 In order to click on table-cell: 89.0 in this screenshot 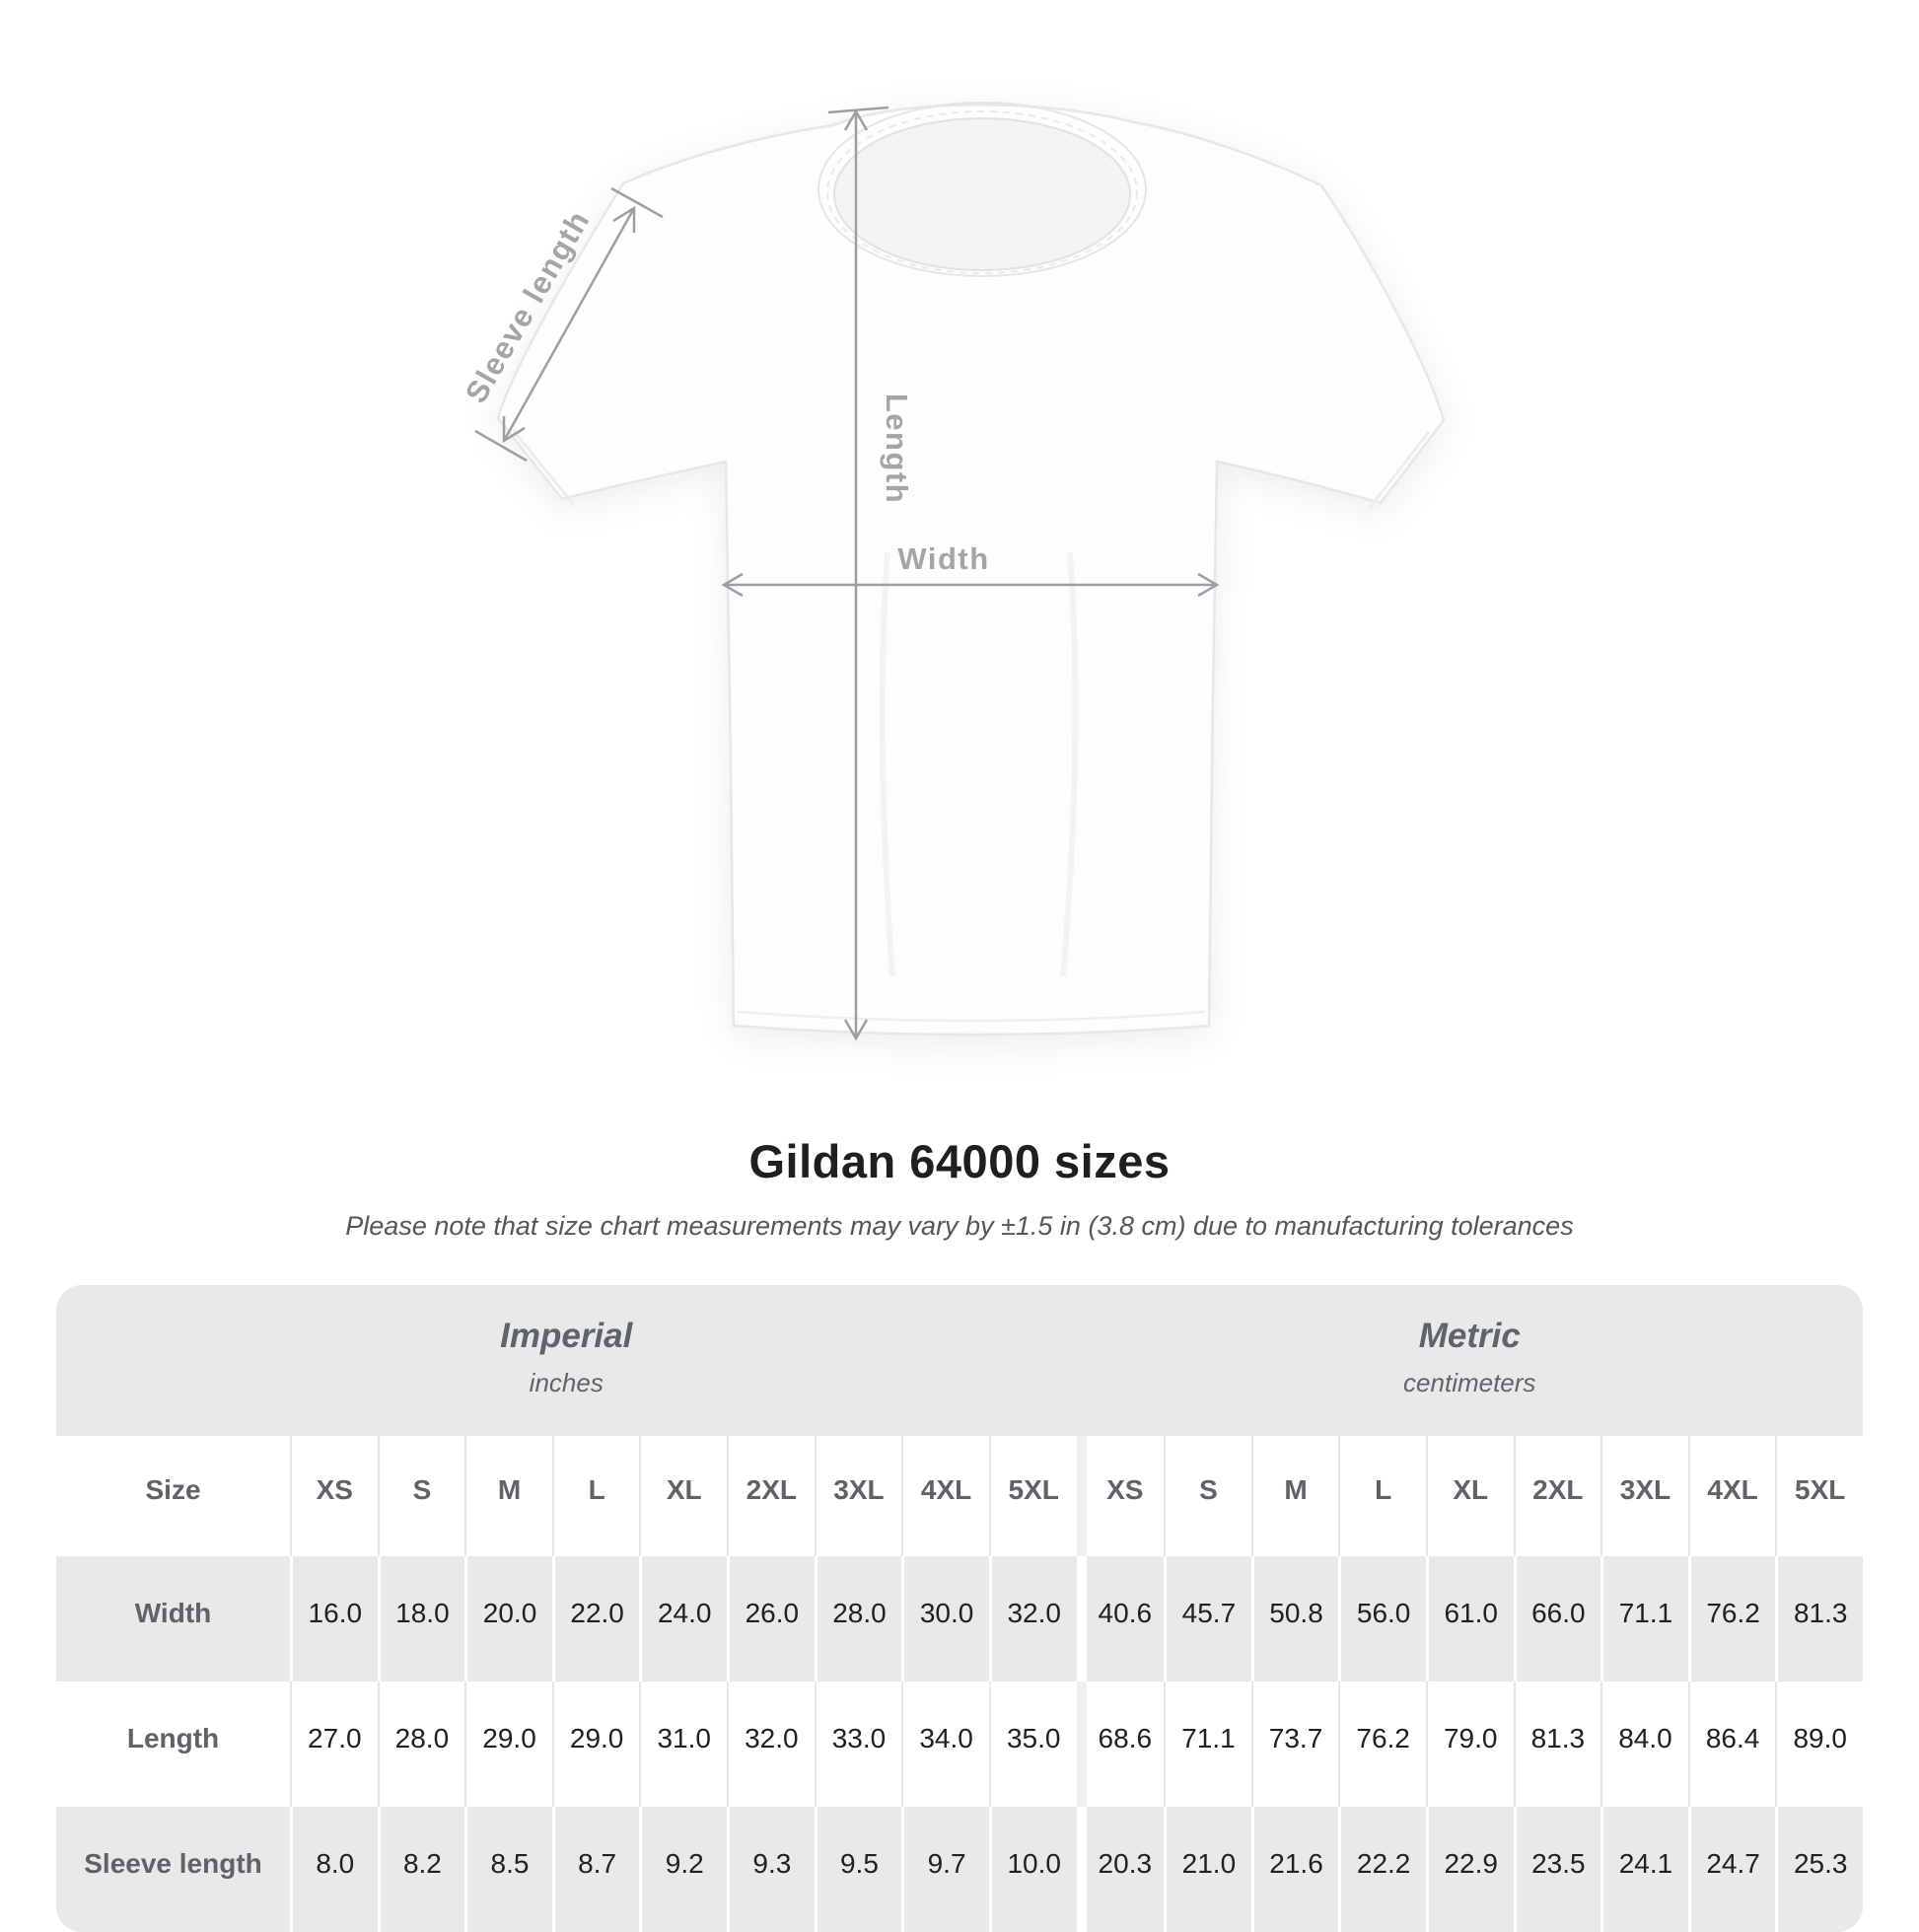, I will do `click(1819, 1744)`.